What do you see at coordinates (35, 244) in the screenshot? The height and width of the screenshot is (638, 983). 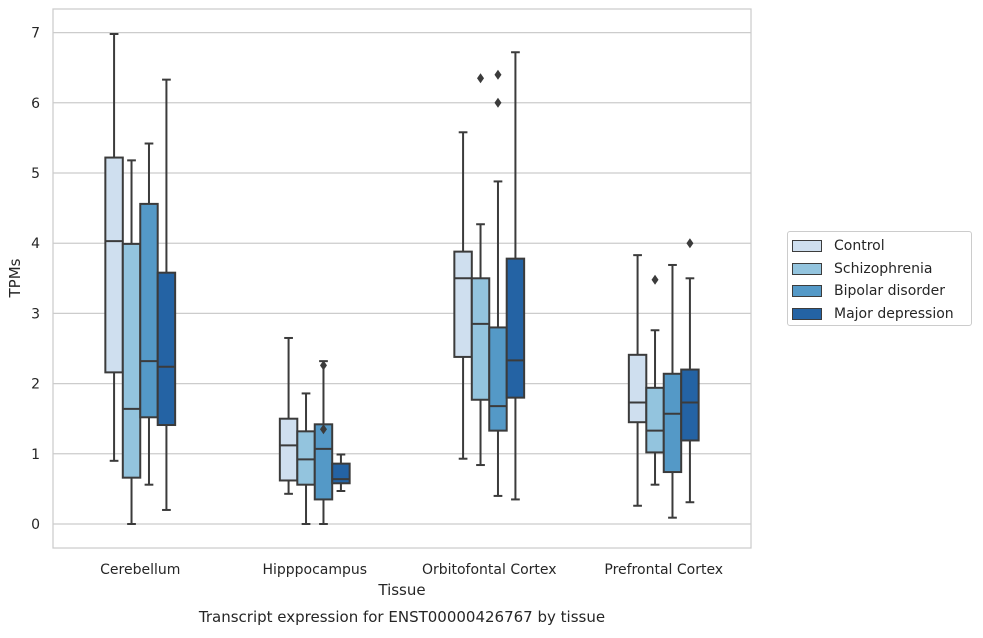 I see `y-tick-label: 4` at bounding box center [35, 244].